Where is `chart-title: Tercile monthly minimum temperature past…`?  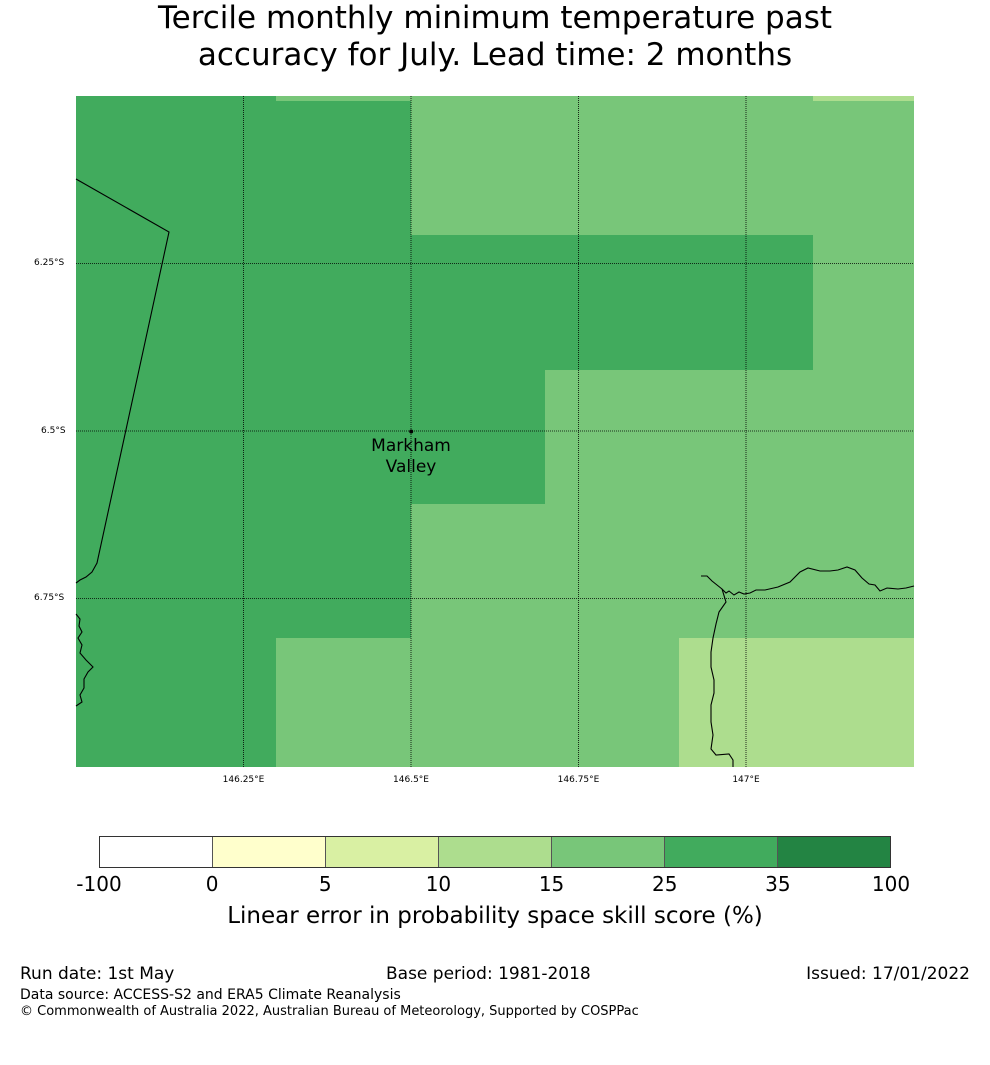
chart-title: Tercile monthly minimum temperature past… is located at coordinates (495, 37).